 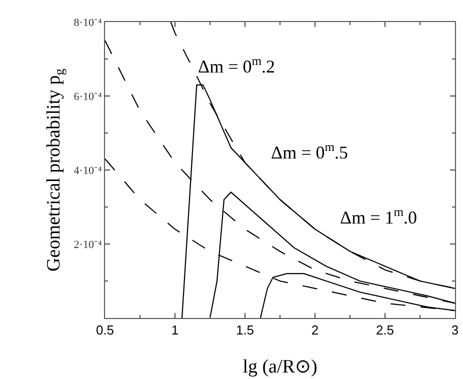 What do you see at coordinates (309, 151) in the screenshot?
I see `annotation: Δm = 0$^{m}$.5` at bounding box center [309, 151].